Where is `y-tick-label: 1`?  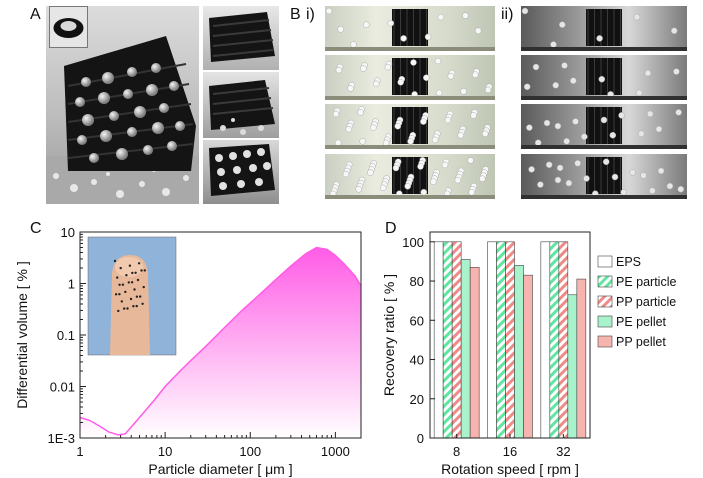
y-tick-label: 1 is located at coordinates (71, 284).